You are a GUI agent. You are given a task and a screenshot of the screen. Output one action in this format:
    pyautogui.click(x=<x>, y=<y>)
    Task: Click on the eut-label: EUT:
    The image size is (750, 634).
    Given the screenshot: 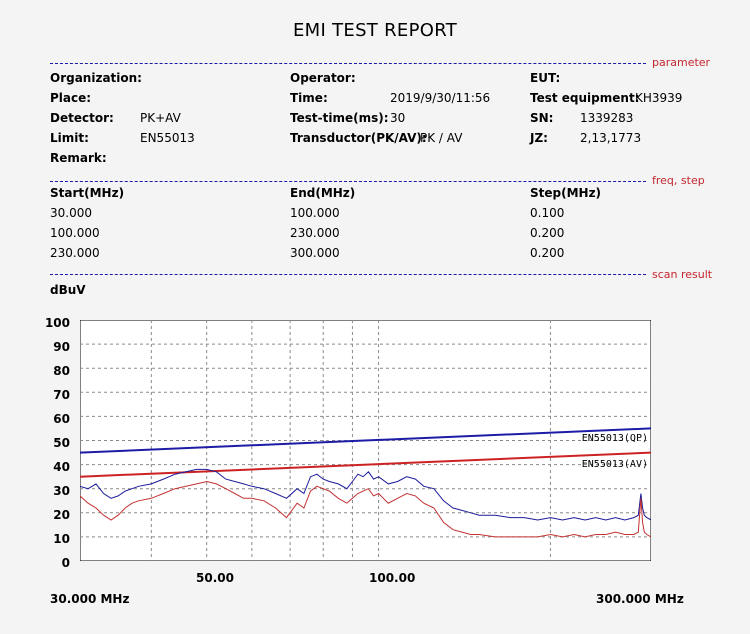 What is the action you would take?
    pyautogui.click(x=545, y=78)
    